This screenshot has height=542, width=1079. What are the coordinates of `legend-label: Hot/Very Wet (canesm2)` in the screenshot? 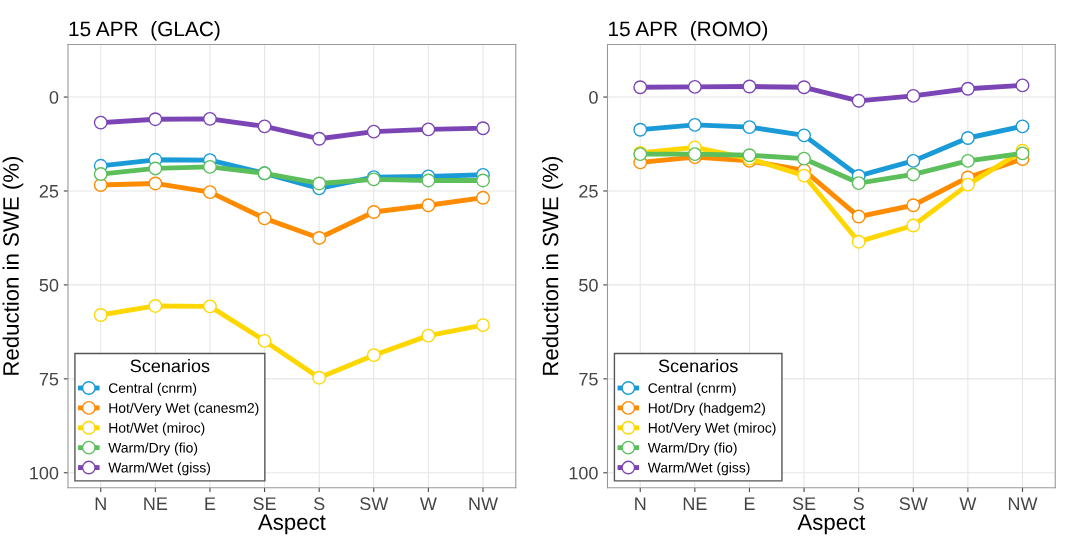 It's located at (184, 409).